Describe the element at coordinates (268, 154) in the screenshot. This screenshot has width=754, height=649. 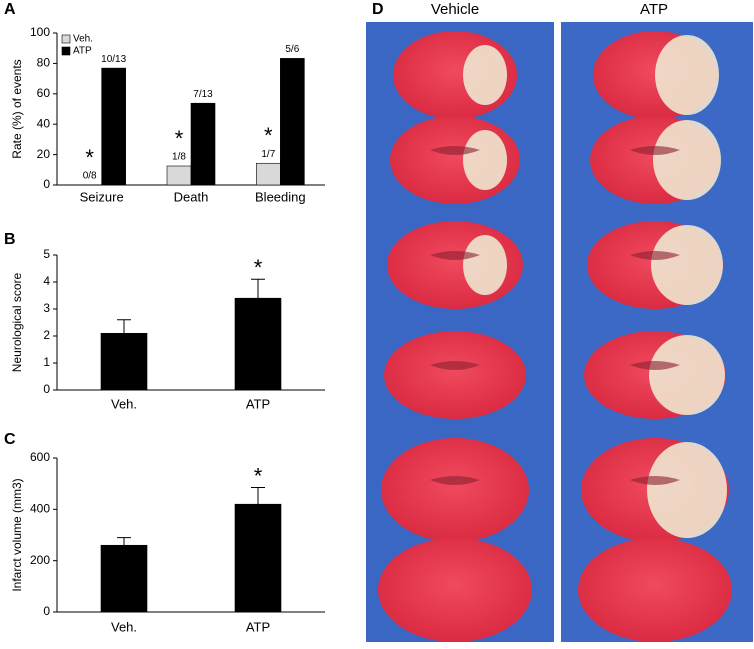
I see `value-label: 1/7` at that location.